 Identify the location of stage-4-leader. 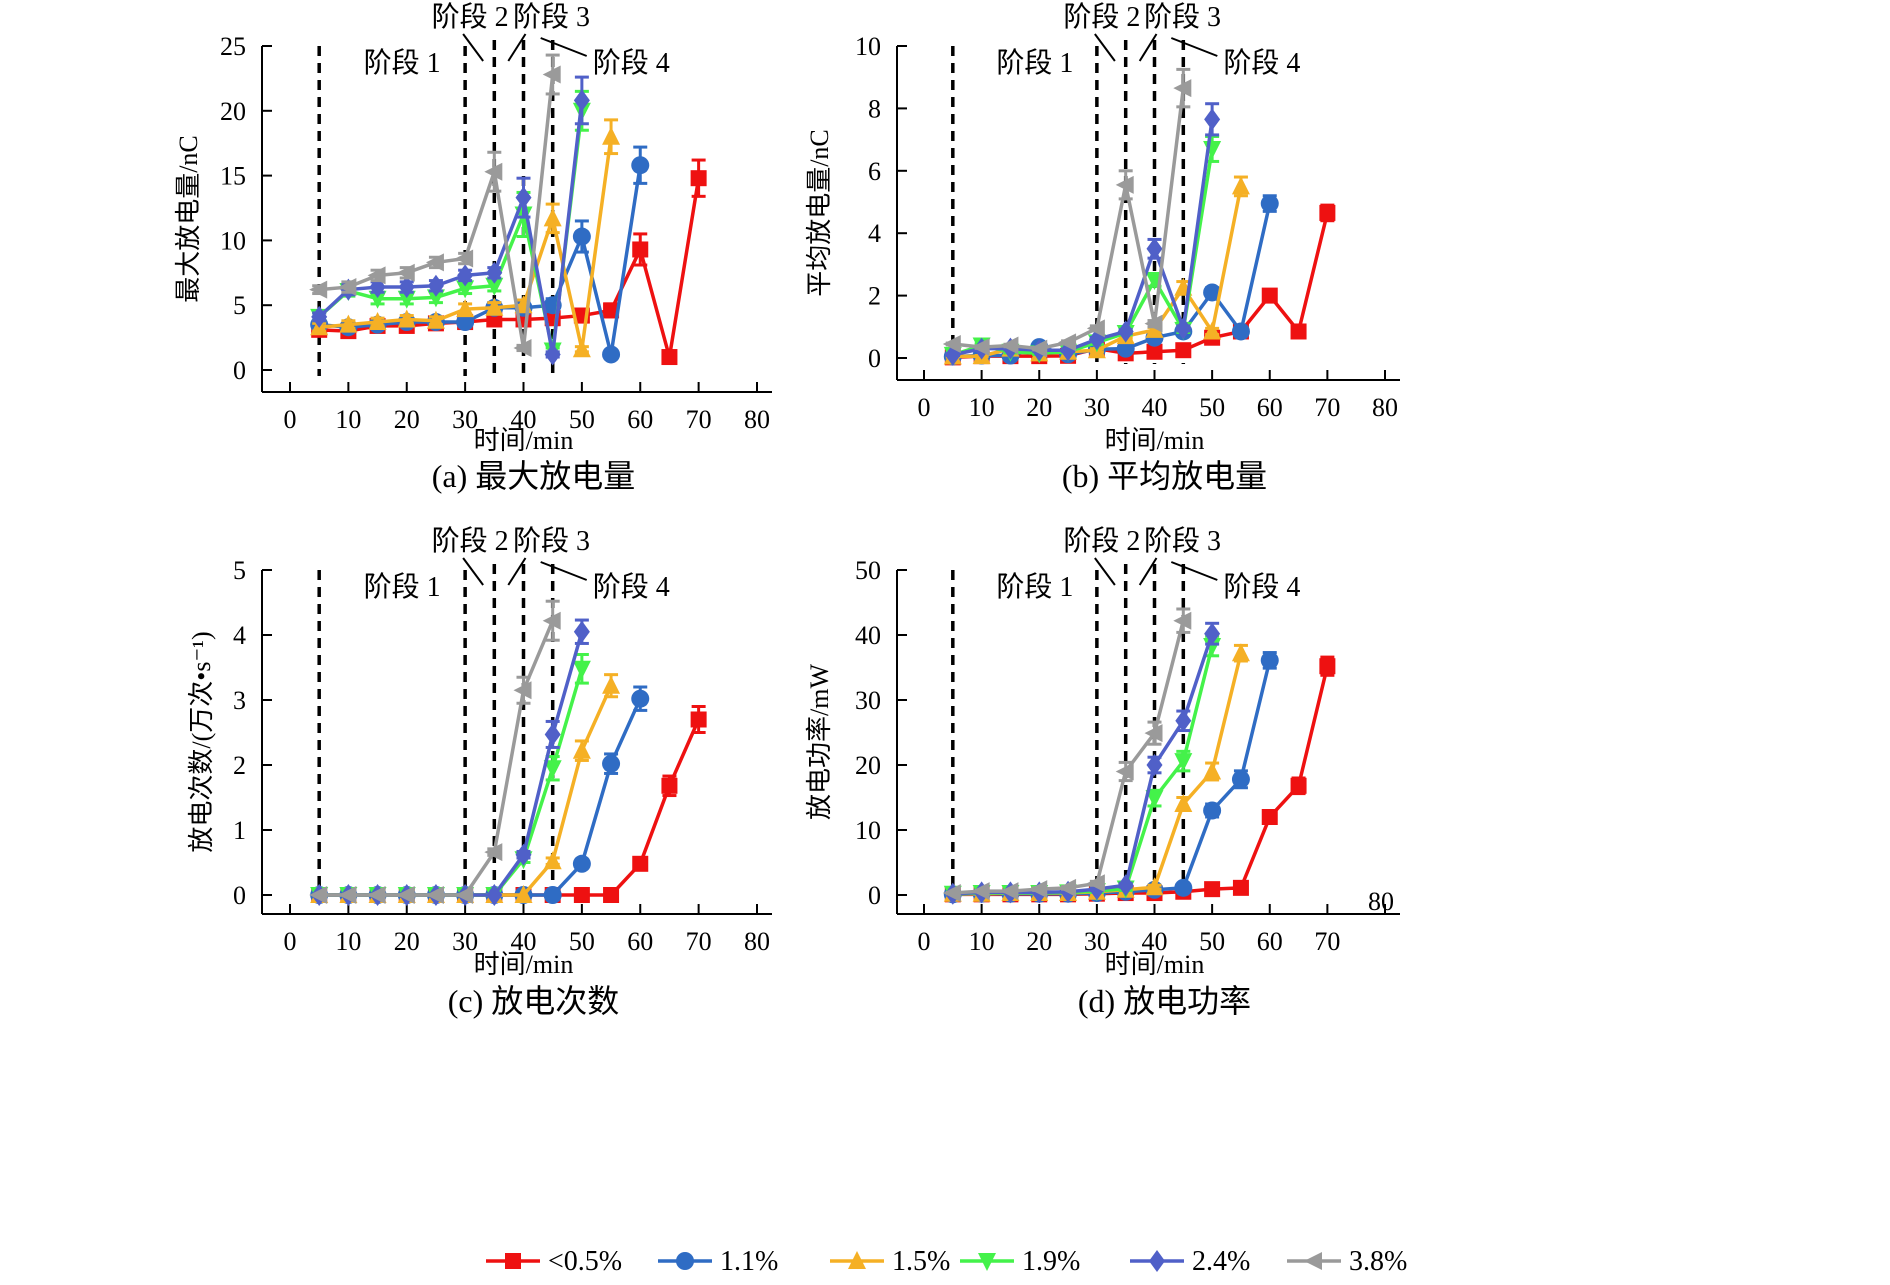
(1194, 47).